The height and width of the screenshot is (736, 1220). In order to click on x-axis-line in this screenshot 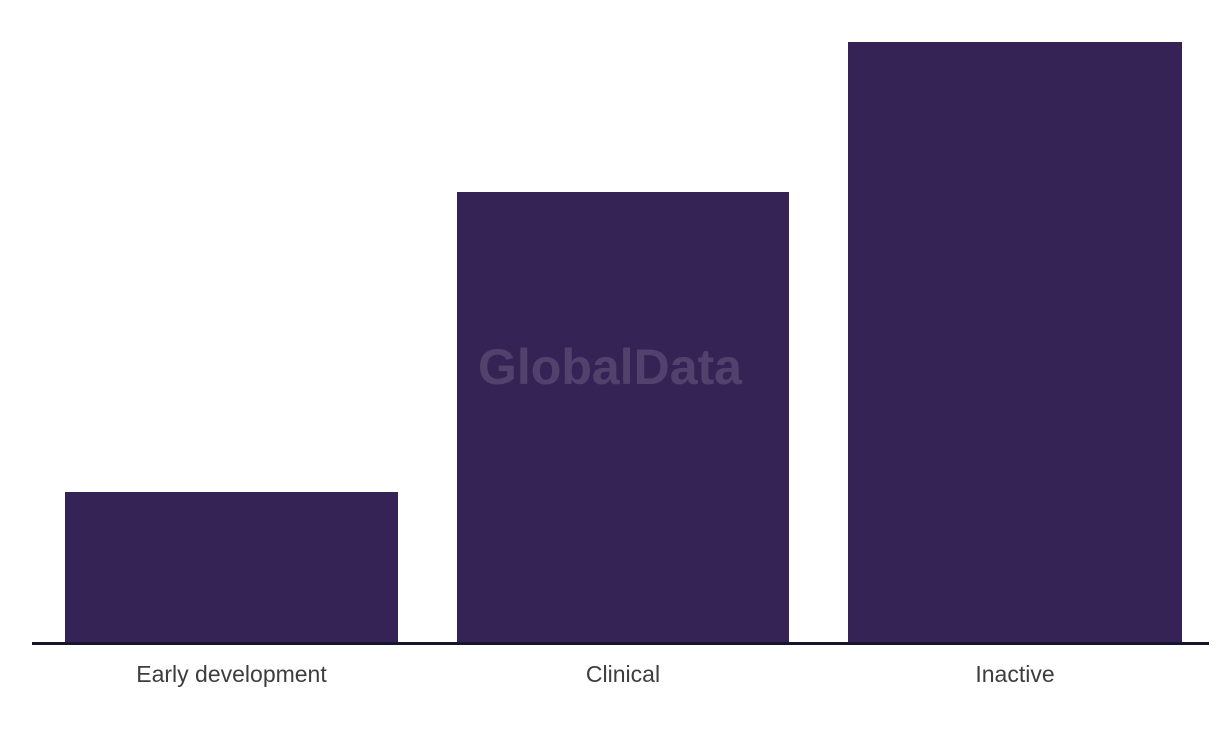, I will do `click(620, 643)`.